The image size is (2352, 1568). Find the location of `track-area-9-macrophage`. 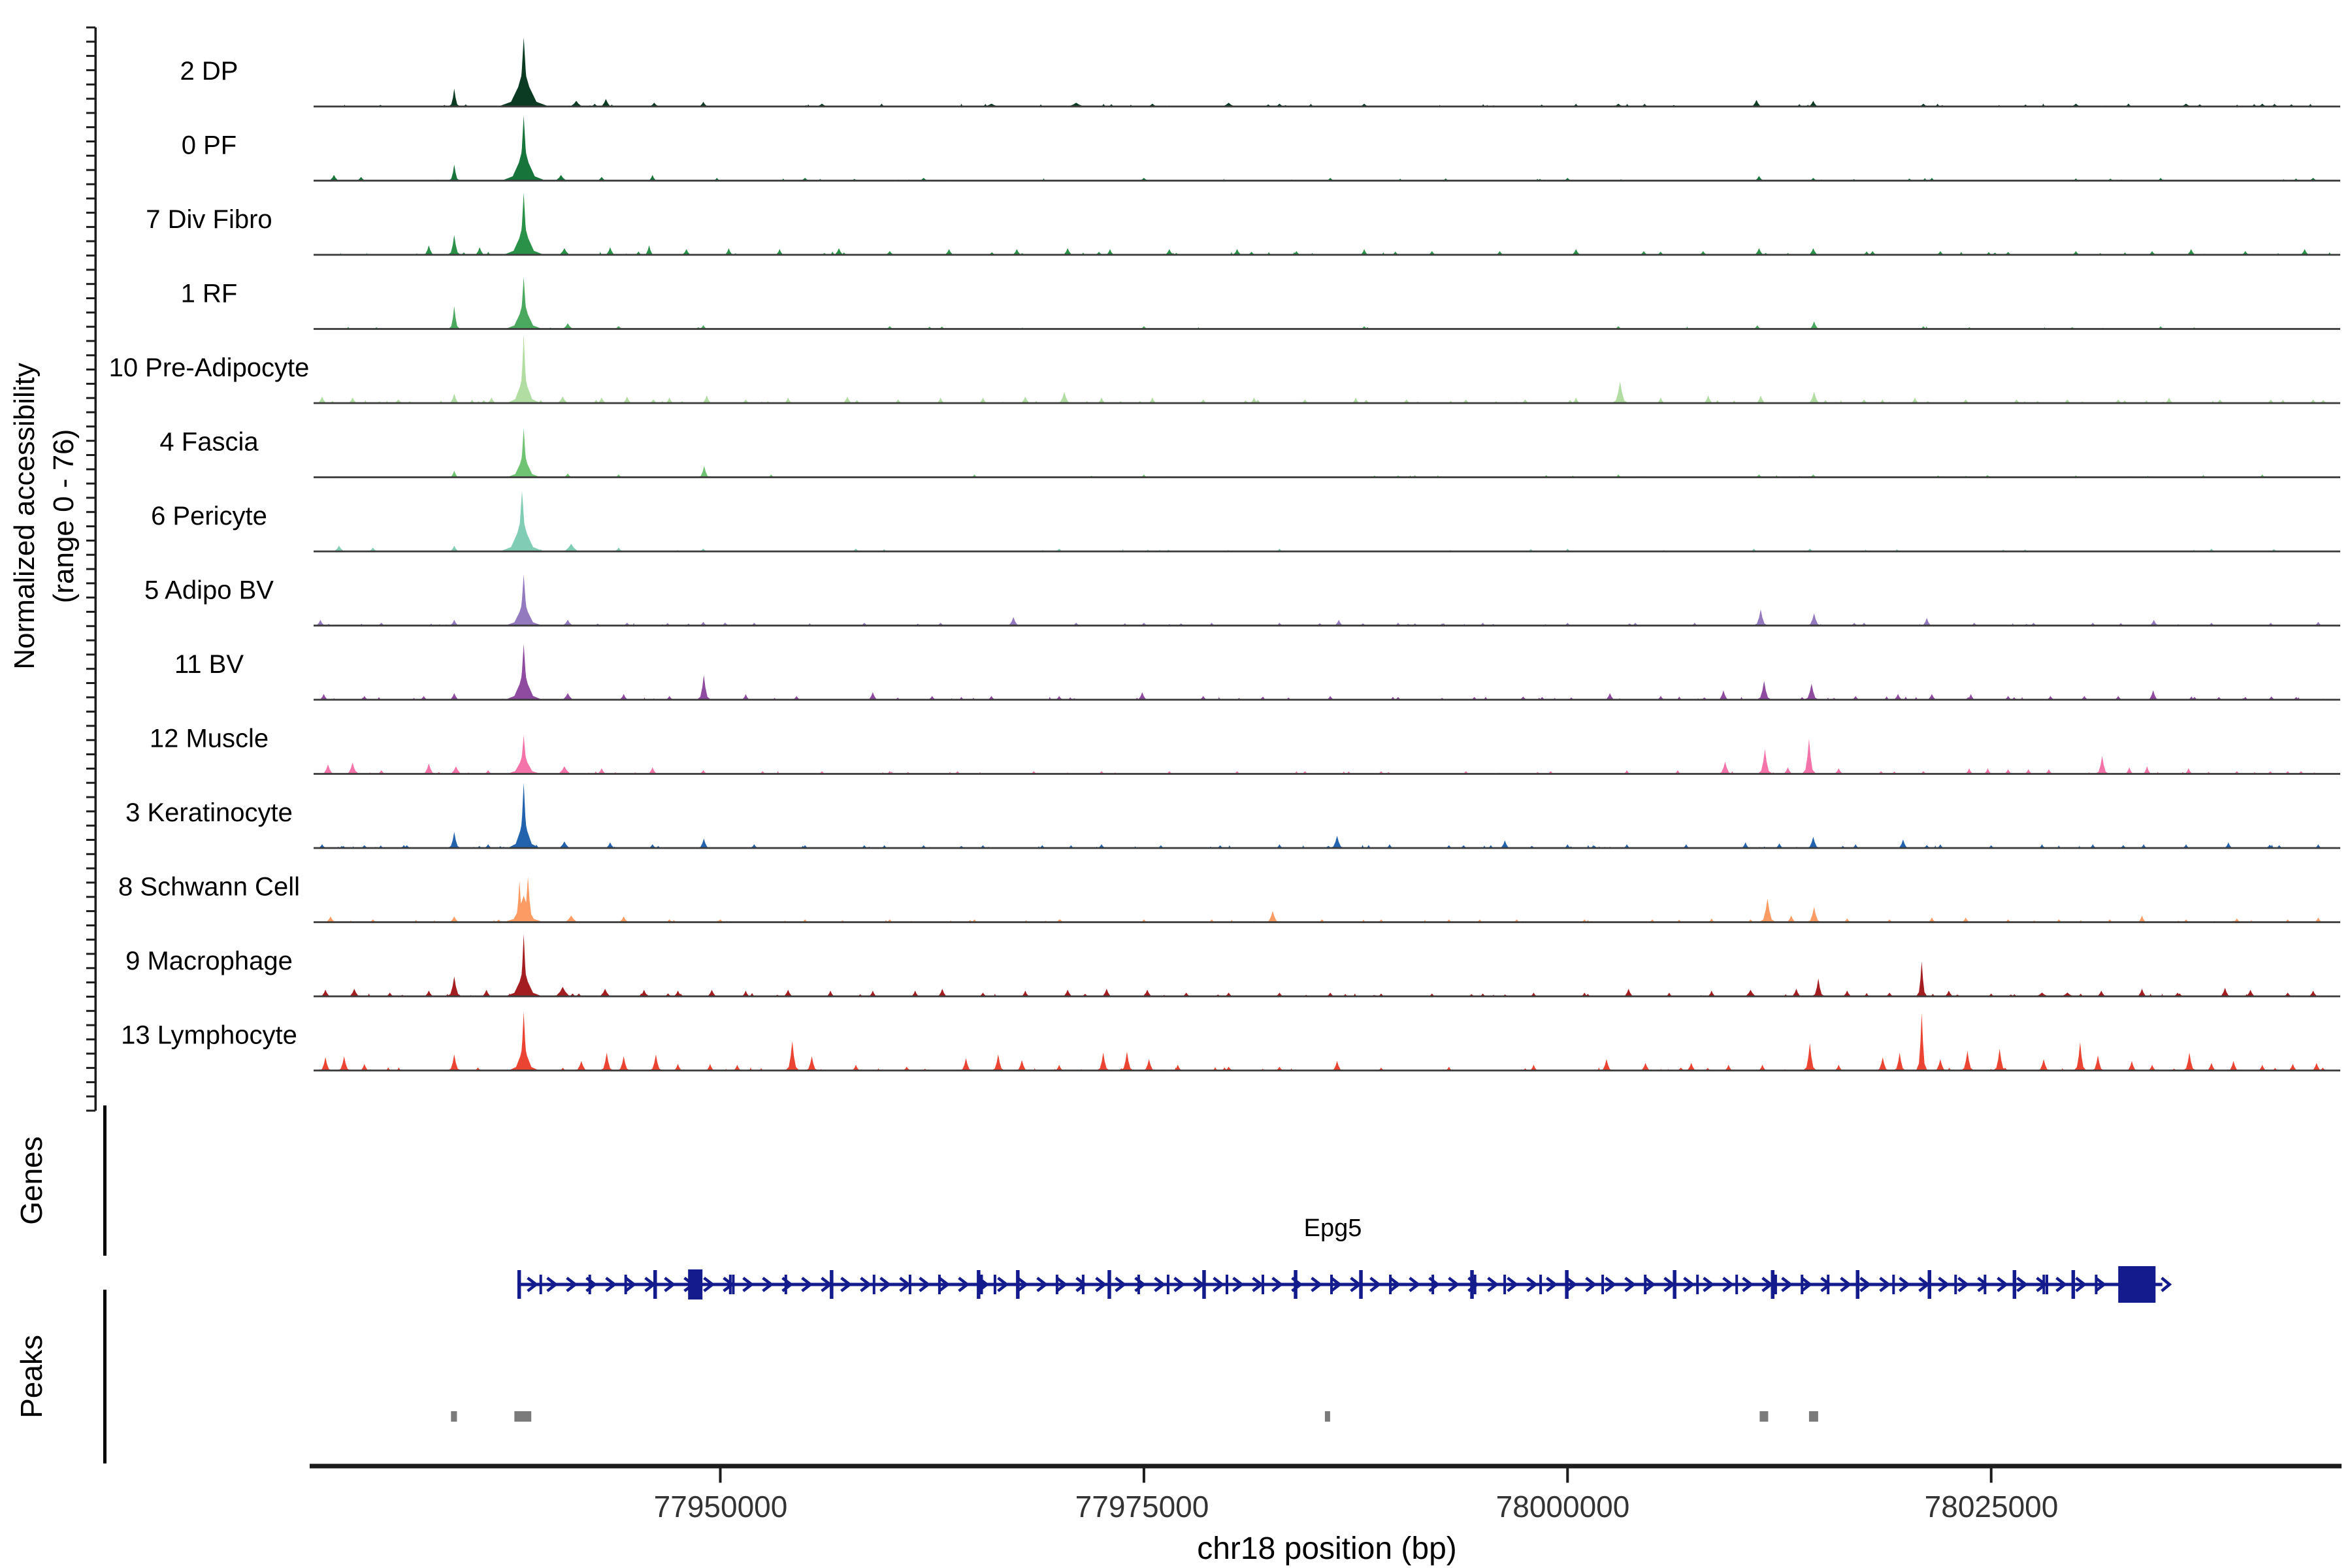

track-area-9-macrophage is located at coordinates (1325, 965).